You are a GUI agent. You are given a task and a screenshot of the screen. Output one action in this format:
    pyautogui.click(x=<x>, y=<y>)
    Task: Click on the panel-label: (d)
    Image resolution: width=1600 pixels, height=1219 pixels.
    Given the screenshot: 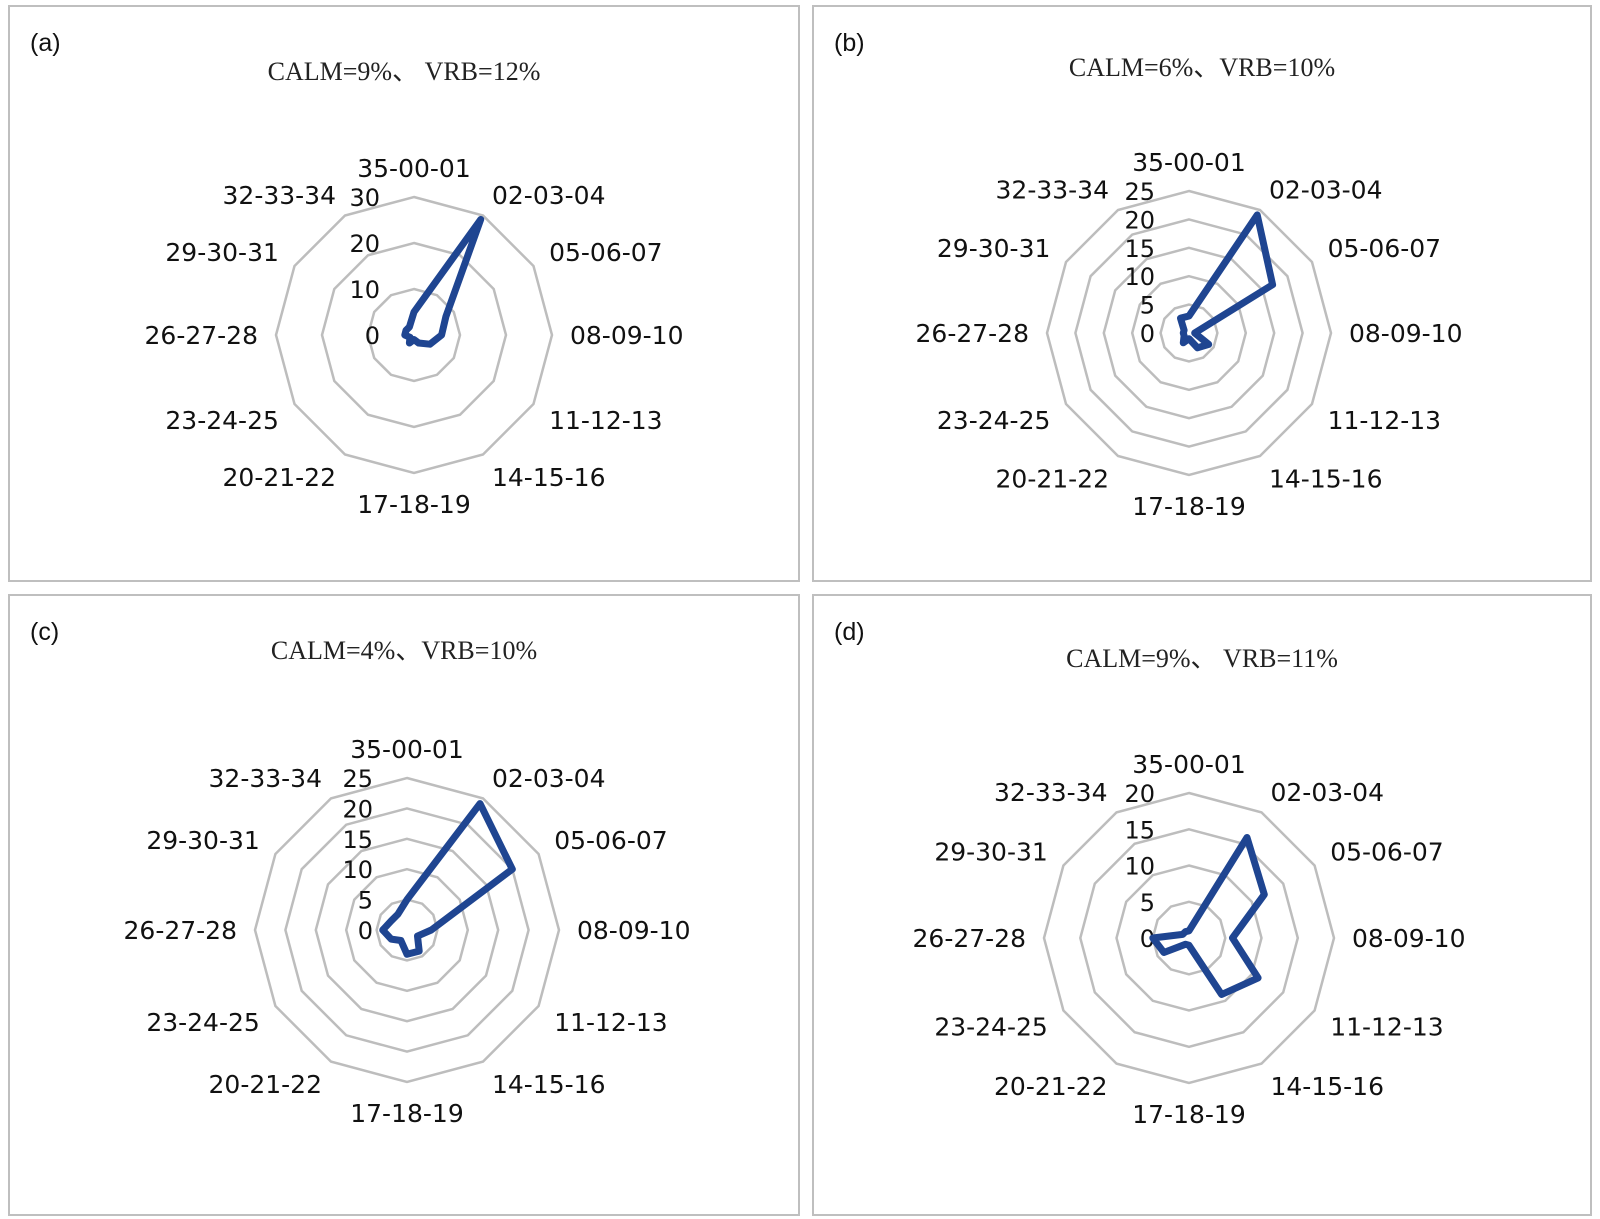 What is the action you would take?
    pyautogui.click(x=849, y=632)
    